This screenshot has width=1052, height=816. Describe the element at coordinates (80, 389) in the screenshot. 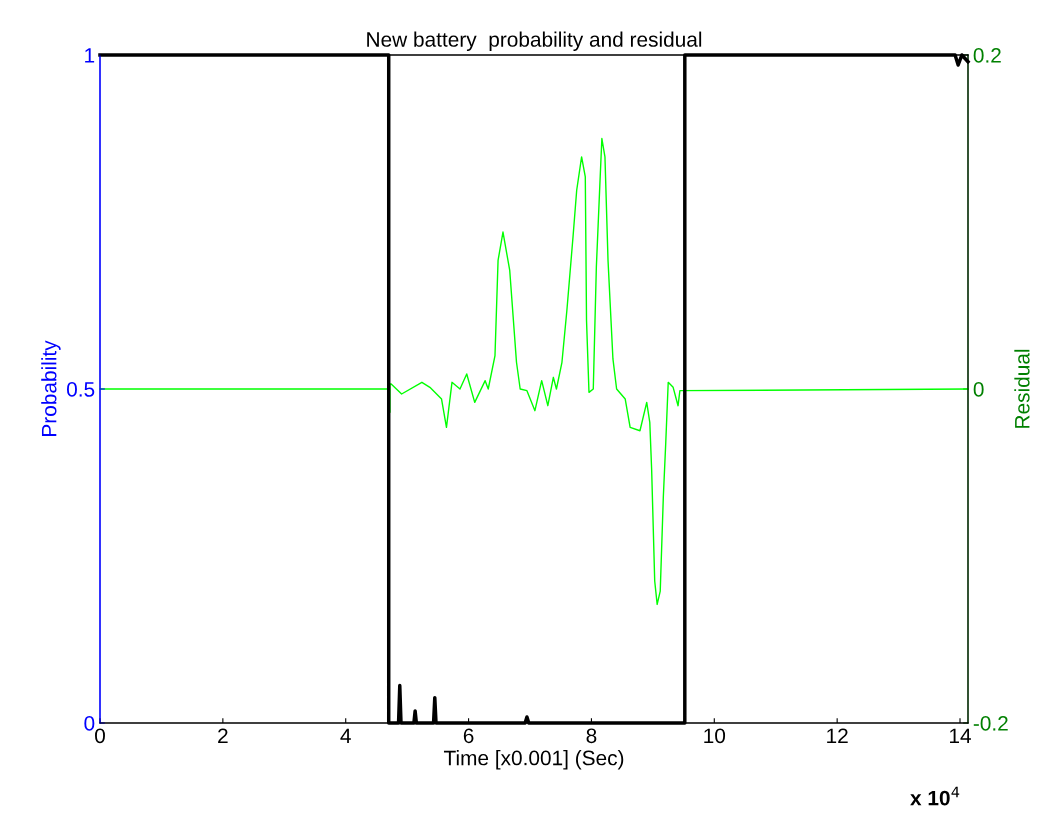

I see `y-tick-label: 0.5` at that location.